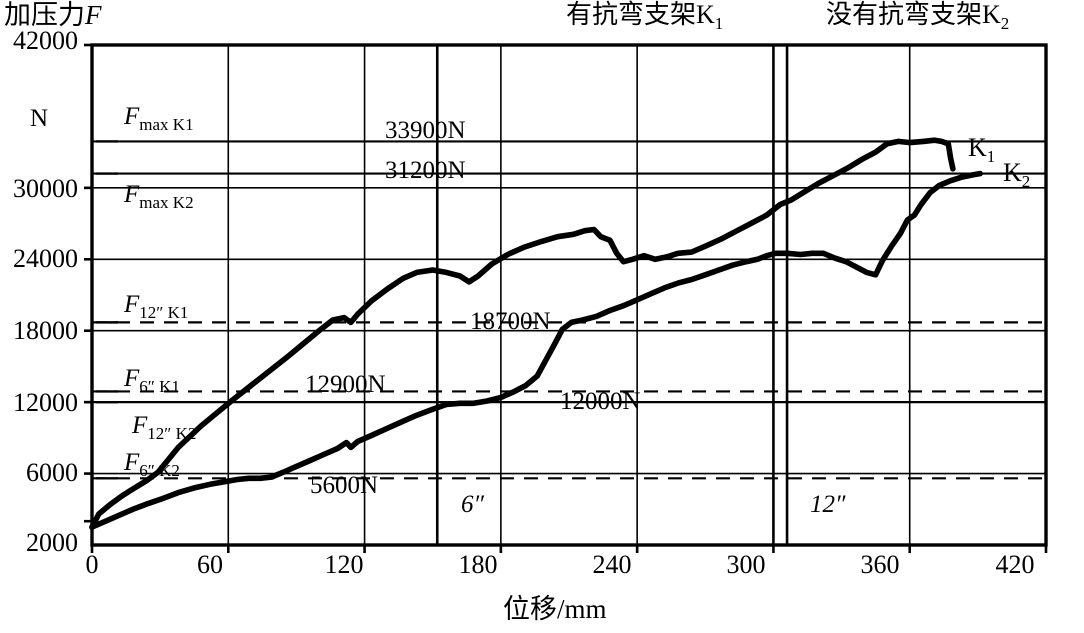 The image size is (1084, 633). What do you see at coordinates (645, 17) in the screenshot?
I see `legend-item-k1: 有抗弯支架K1` at bounding box center [645, 17].